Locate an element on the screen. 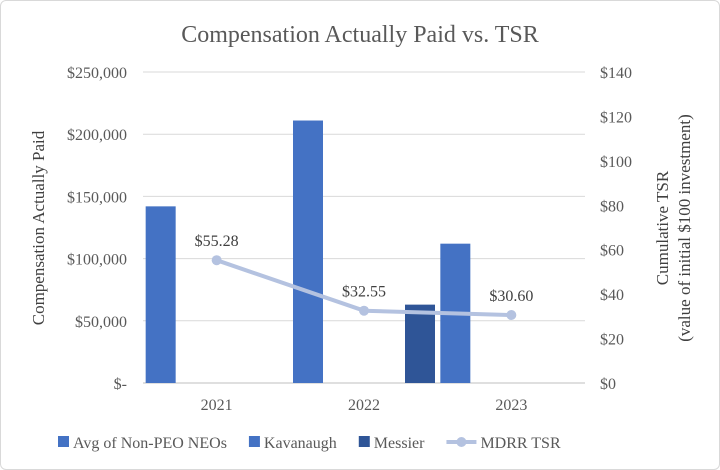 This screenshot has height=470, width=720. right-tick-label: $140 is located at coordinates (616, 73).